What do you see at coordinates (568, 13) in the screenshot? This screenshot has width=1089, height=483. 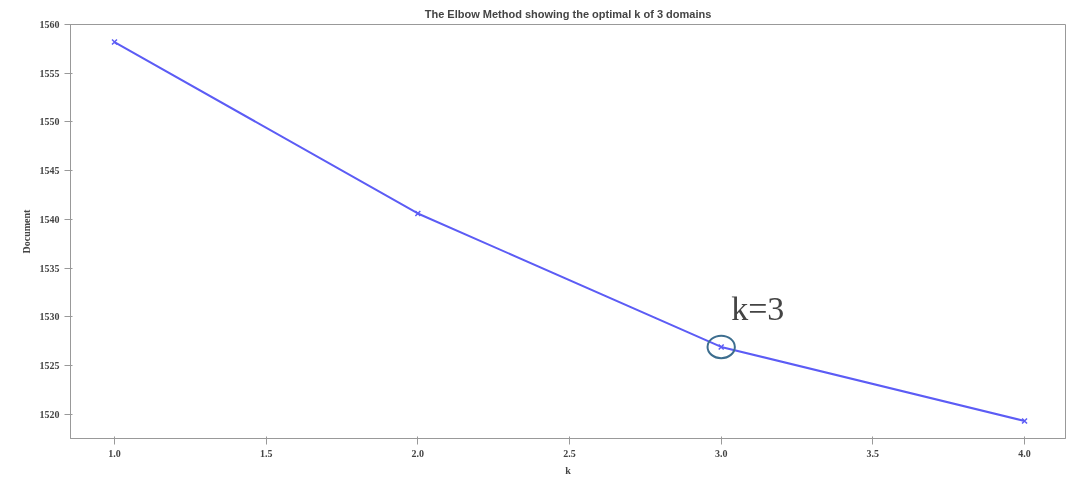 I see `chart-title: The Elbow Method showing the optimal k of 3 domains` at bounding box center [568, 13].